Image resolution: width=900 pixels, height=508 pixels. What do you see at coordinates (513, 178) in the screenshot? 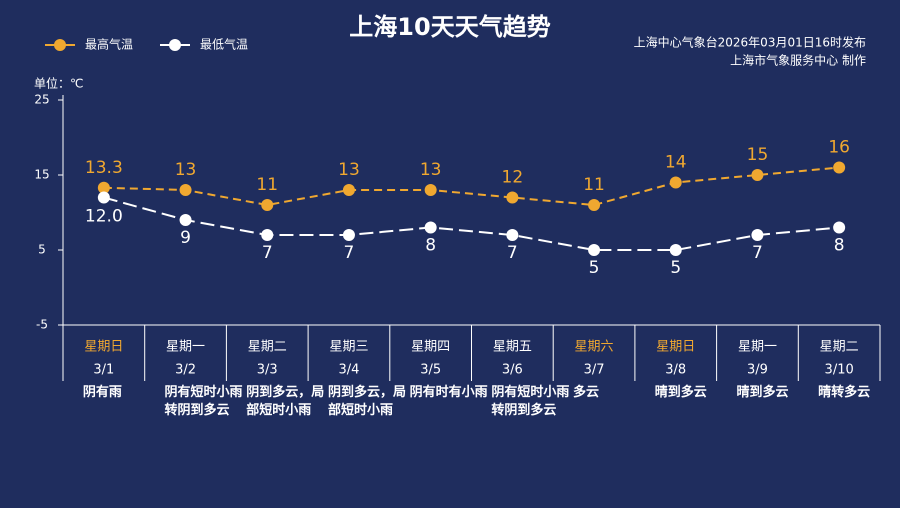
I see `value-label: 12` at bounding box center [513, 178].